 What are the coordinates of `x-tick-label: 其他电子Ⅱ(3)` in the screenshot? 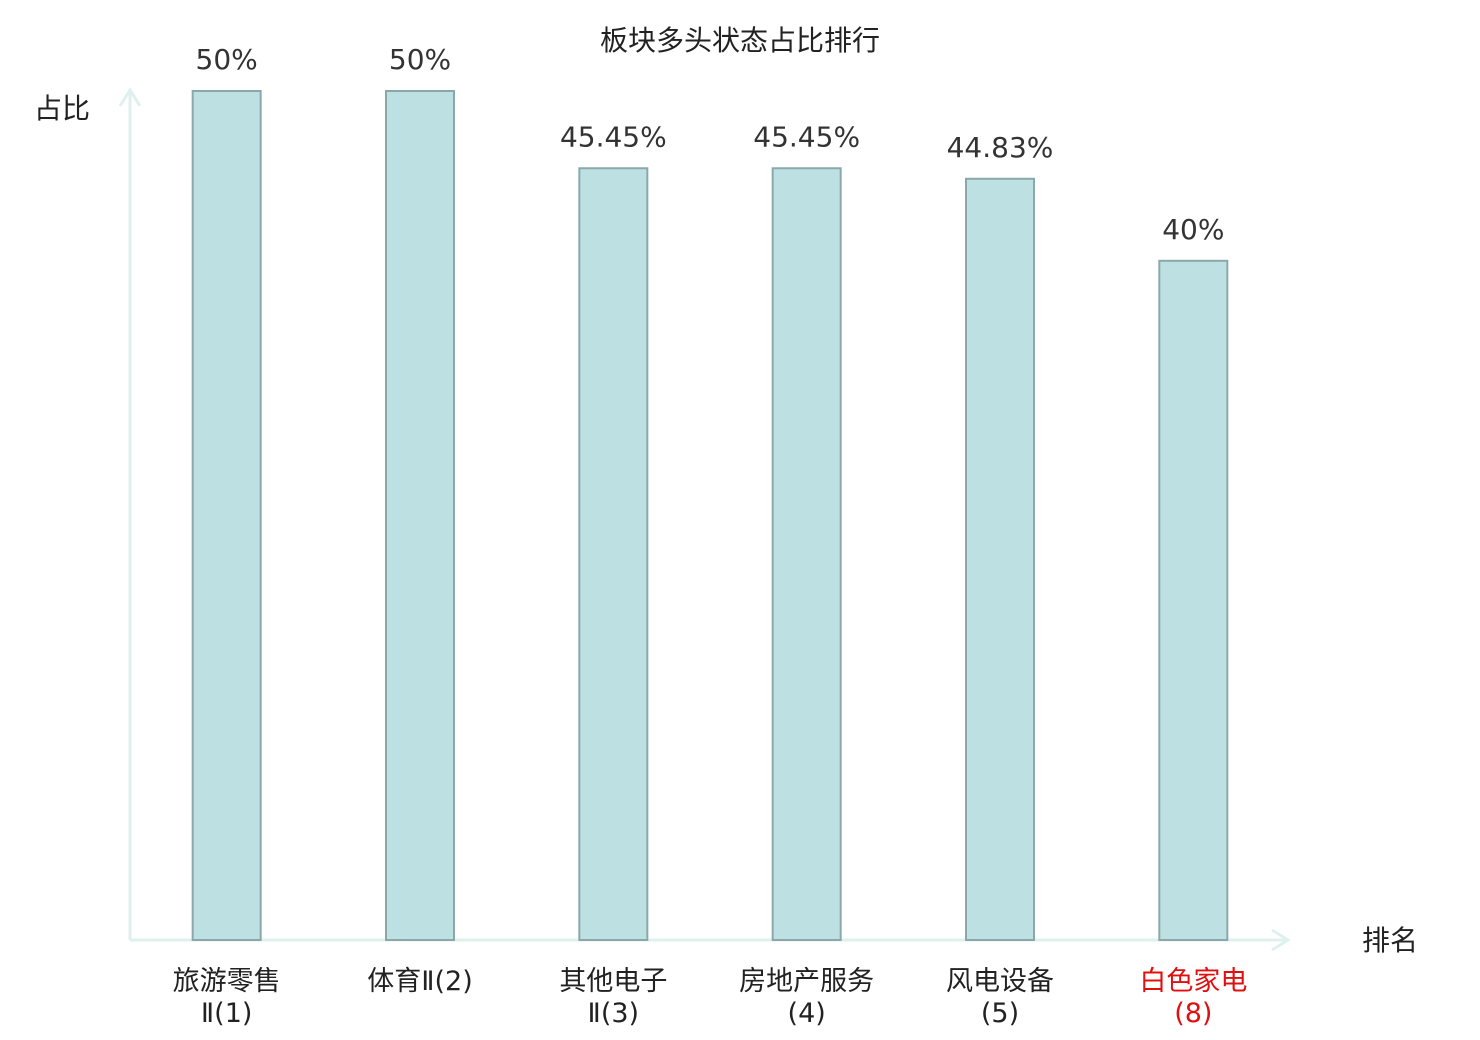 It's located at (613, 997).